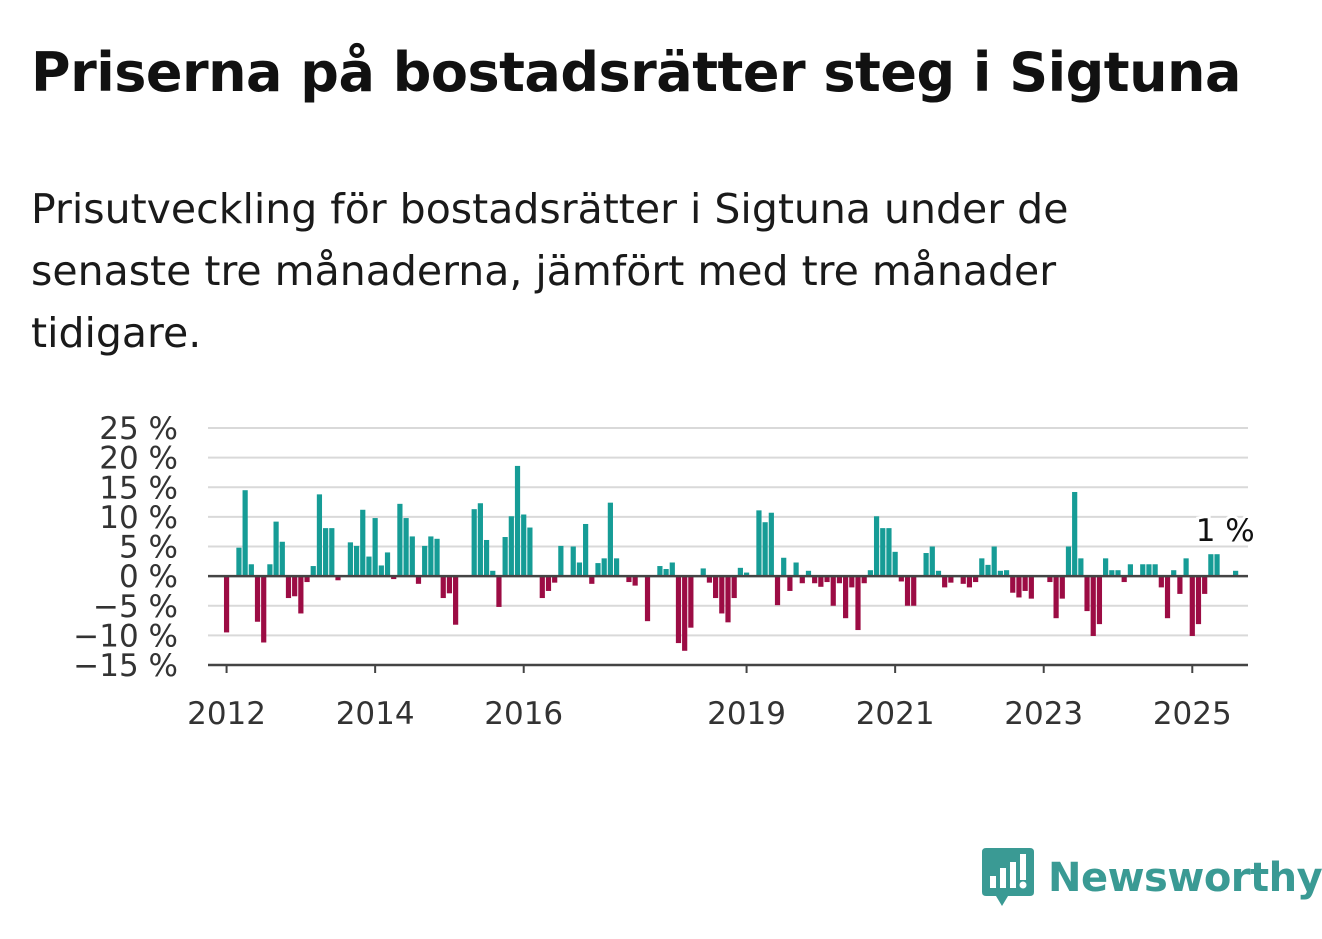  What do you see at coordinates (125, 636) in the screenshot?
I see `y-tick-label: −10 %` at bounding box center [125, 636].